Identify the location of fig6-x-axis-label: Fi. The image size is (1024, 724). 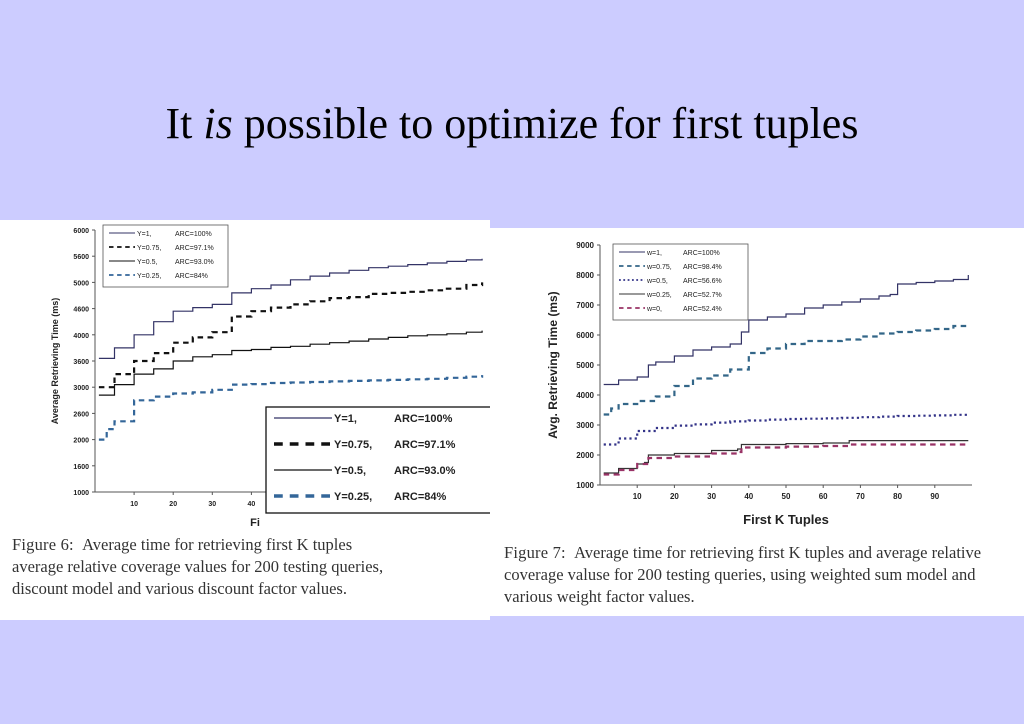
(255, 523).